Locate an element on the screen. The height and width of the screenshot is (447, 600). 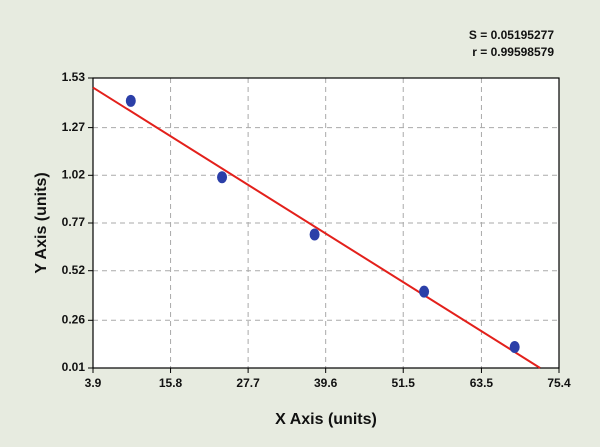
x-axis-label: X Axis (units) is located at coordinates (326, 419).